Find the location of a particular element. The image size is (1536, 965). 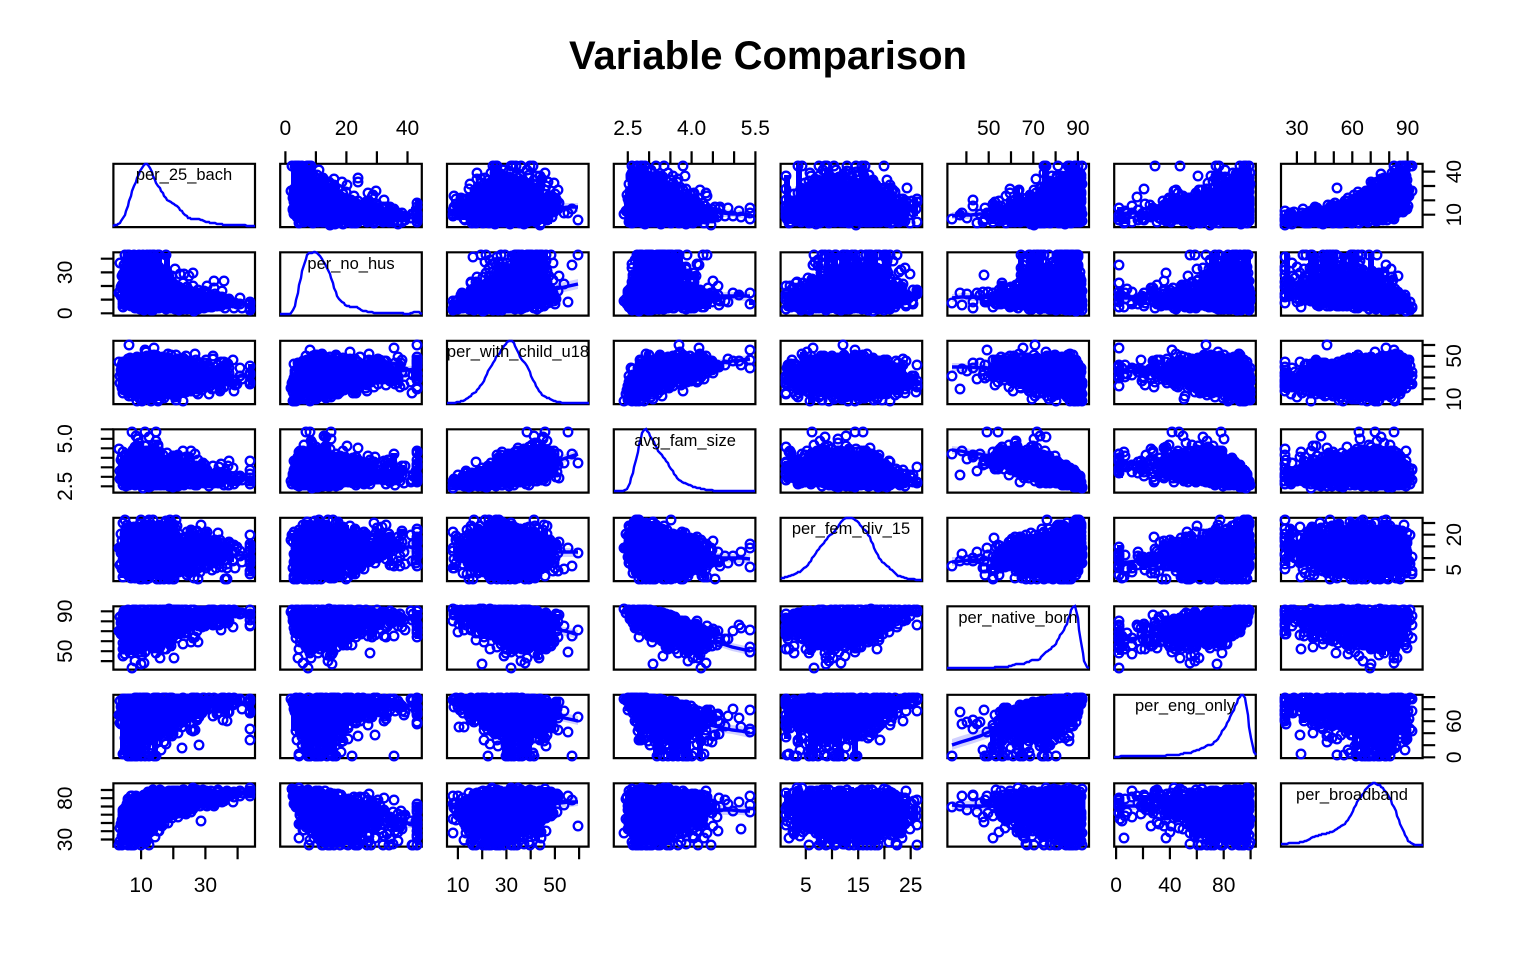

svg-text: 25 is located at coordinates (910, 885).